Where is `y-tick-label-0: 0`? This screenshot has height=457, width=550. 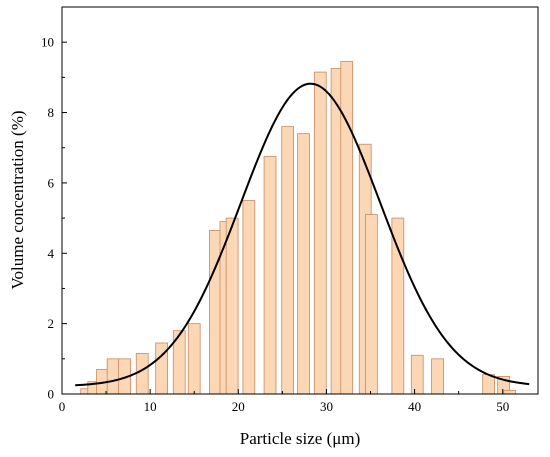 y-tick-label-0: 0 is located at coordinates (51, 394).